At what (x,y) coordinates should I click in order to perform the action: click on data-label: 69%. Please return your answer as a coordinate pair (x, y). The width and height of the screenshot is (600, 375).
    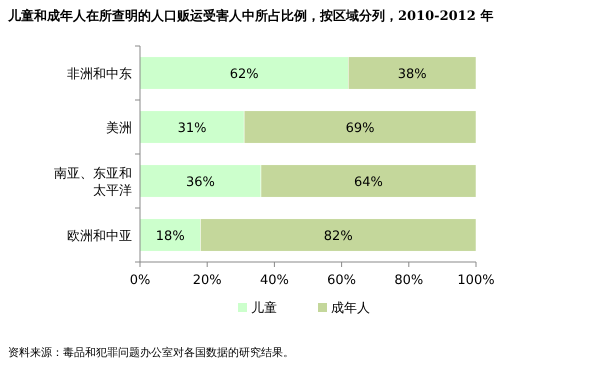
    Looking at the image, I should click on (360, 128).